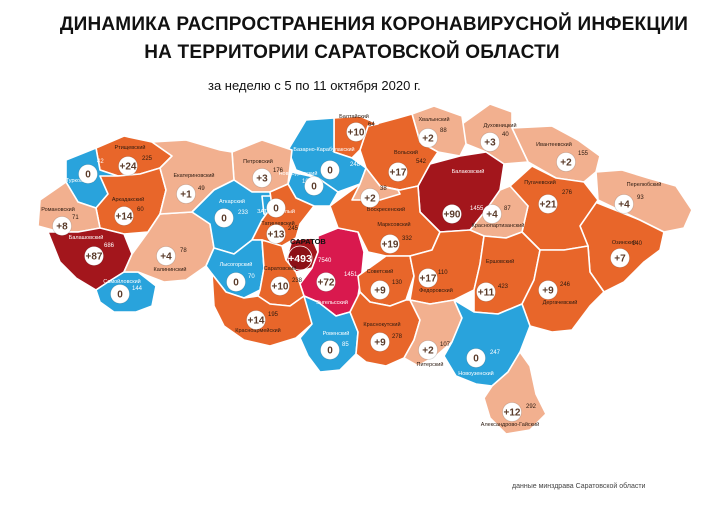 This screenshot has height=510, width=720. Describe the element at coordinates (443, 131) in the screenshot. I see `district-total-khvalynsk: 88` at that location.